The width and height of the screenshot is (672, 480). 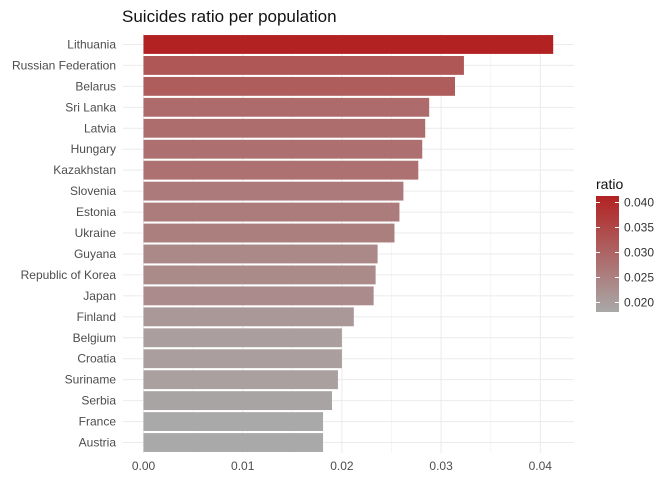 What do you see at coordinates (99, 296) in the screenshot?
I see `y-tick-label: Japan` at bounding box center [99, 296].